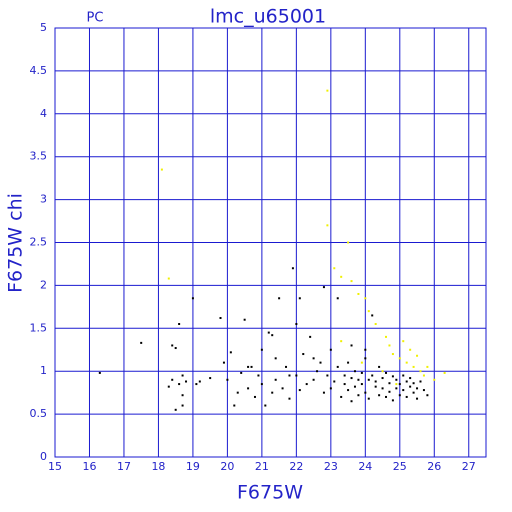  I want to click on x-tick-label: 18, so click(158, 466).